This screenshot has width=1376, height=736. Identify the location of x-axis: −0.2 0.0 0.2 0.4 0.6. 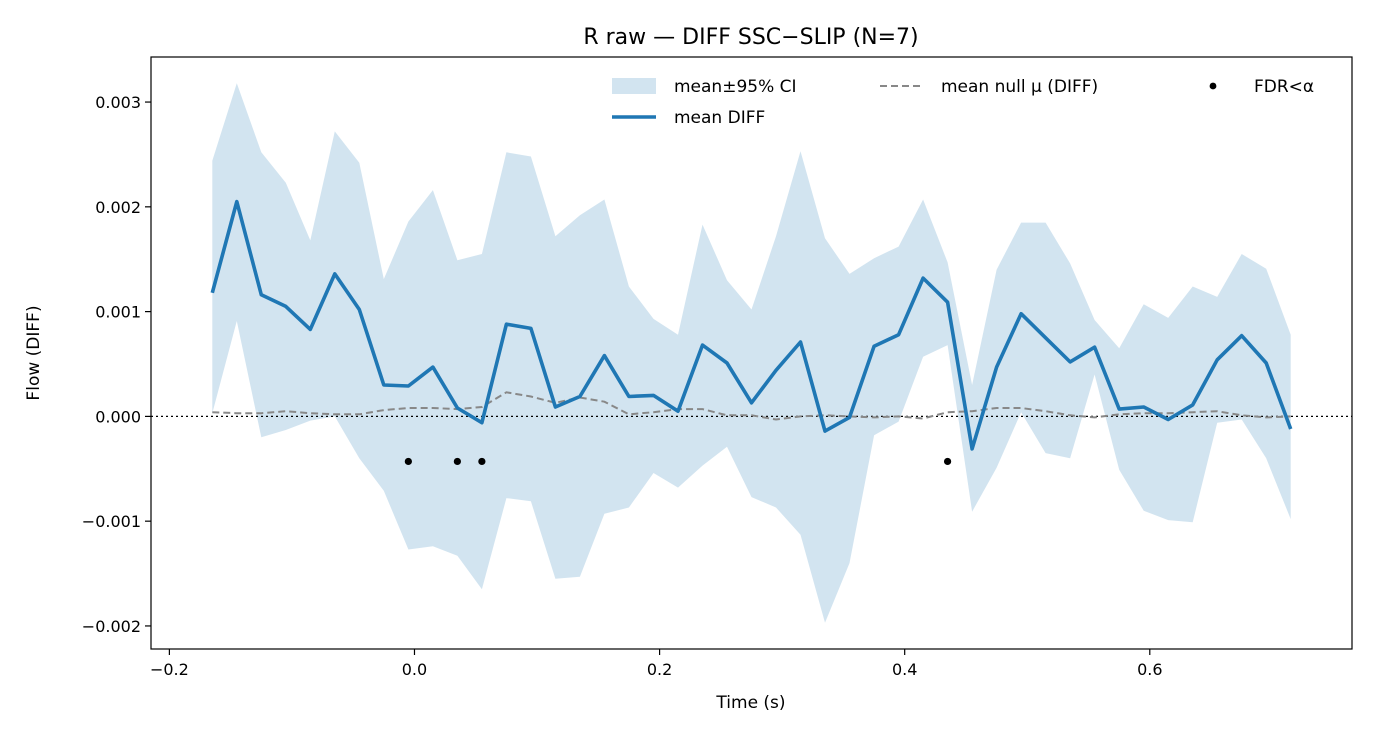
(656, 664).